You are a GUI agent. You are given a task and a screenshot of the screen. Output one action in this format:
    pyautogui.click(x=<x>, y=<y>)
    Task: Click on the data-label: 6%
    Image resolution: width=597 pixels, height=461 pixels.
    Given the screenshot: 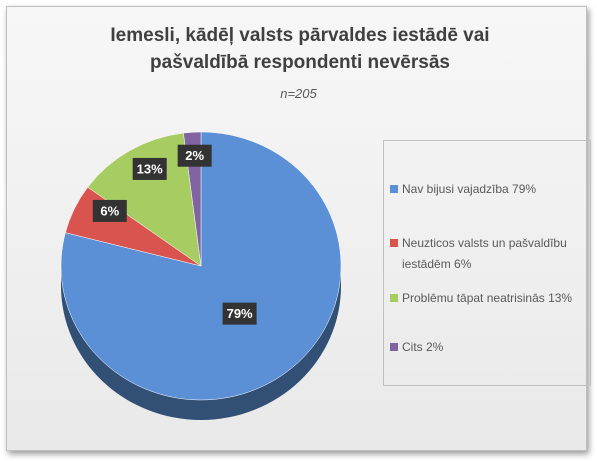 What is the action you would take?
    pyautogui.click(x=109, y=210)
    